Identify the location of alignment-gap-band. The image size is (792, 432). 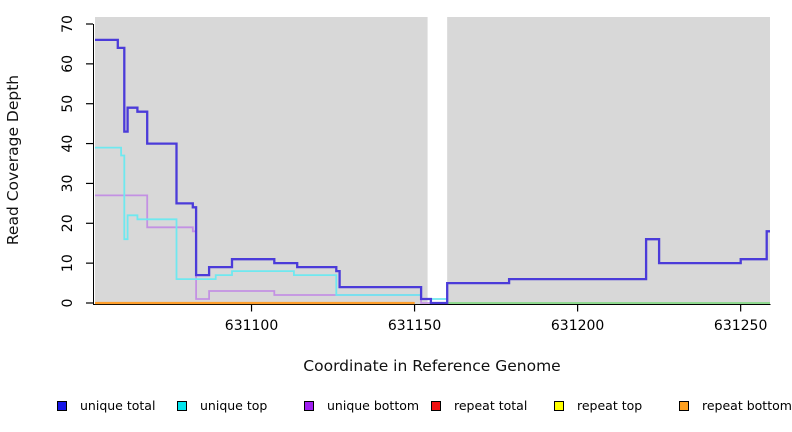
(437, 160).